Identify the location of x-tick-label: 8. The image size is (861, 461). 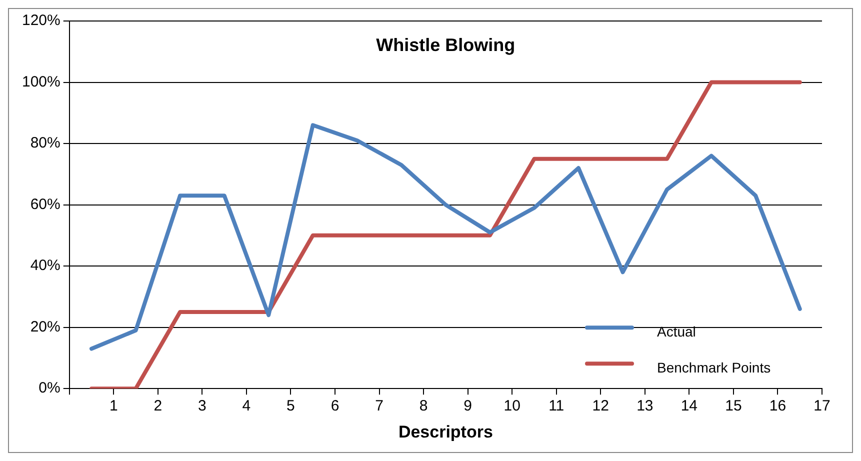
(423, 406).